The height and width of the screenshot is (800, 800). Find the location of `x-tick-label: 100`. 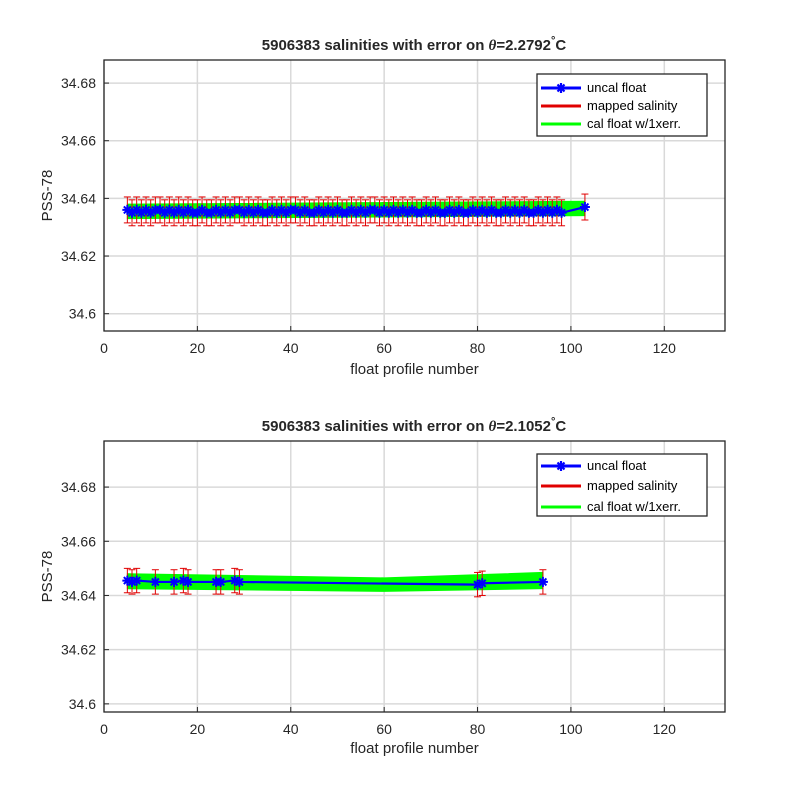

x-tick-label: 100 is located at coordinates (571, 348).